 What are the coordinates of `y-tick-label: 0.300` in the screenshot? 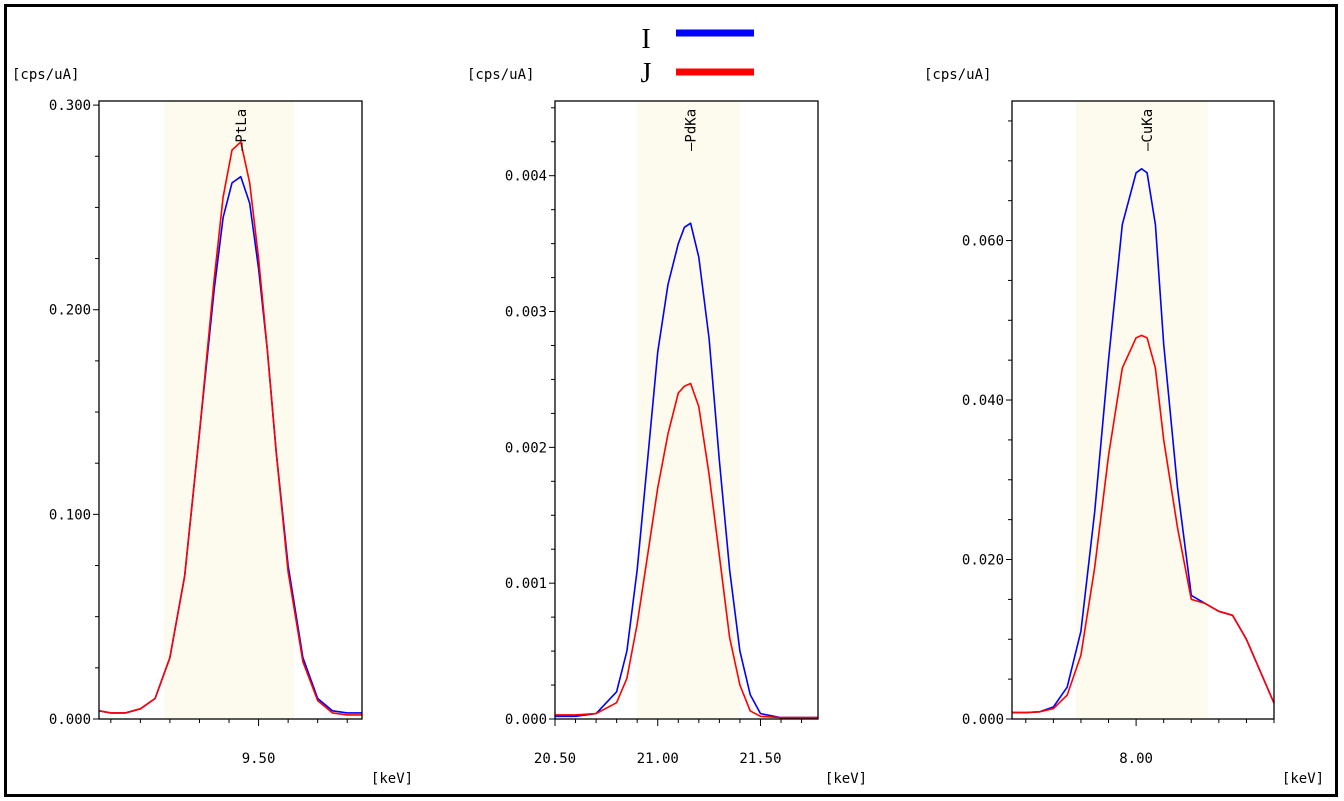 It's located at (70, 106).